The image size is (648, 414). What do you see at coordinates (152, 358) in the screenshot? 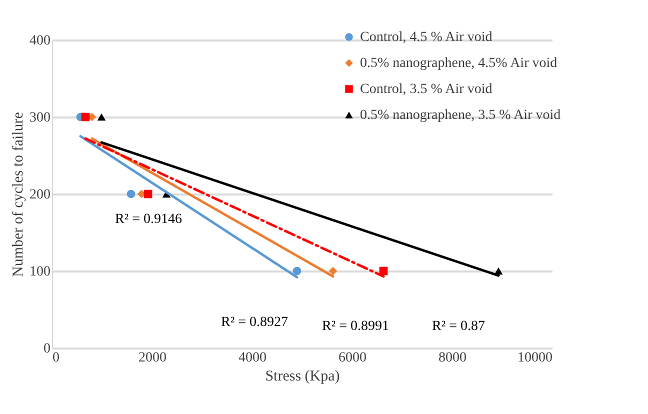
I see `x-tick-label: 2000` at bounding box center [152, 358].